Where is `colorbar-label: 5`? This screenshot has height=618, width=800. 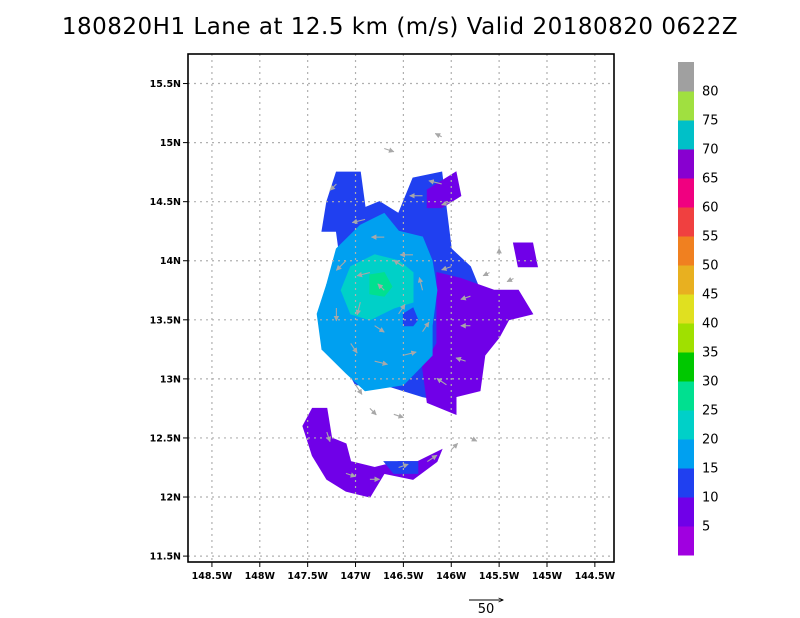 colorbar-label: 5 is located at coordinates (706, 527).